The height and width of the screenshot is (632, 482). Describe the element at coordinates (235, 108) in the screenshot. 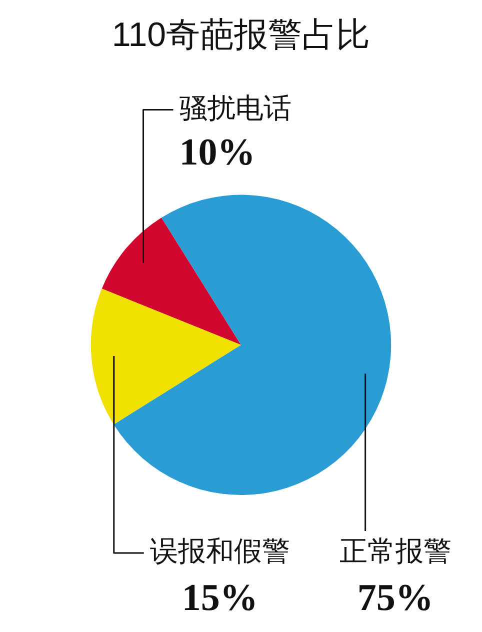

I see `slice-label: 骚扰电话` at that location.